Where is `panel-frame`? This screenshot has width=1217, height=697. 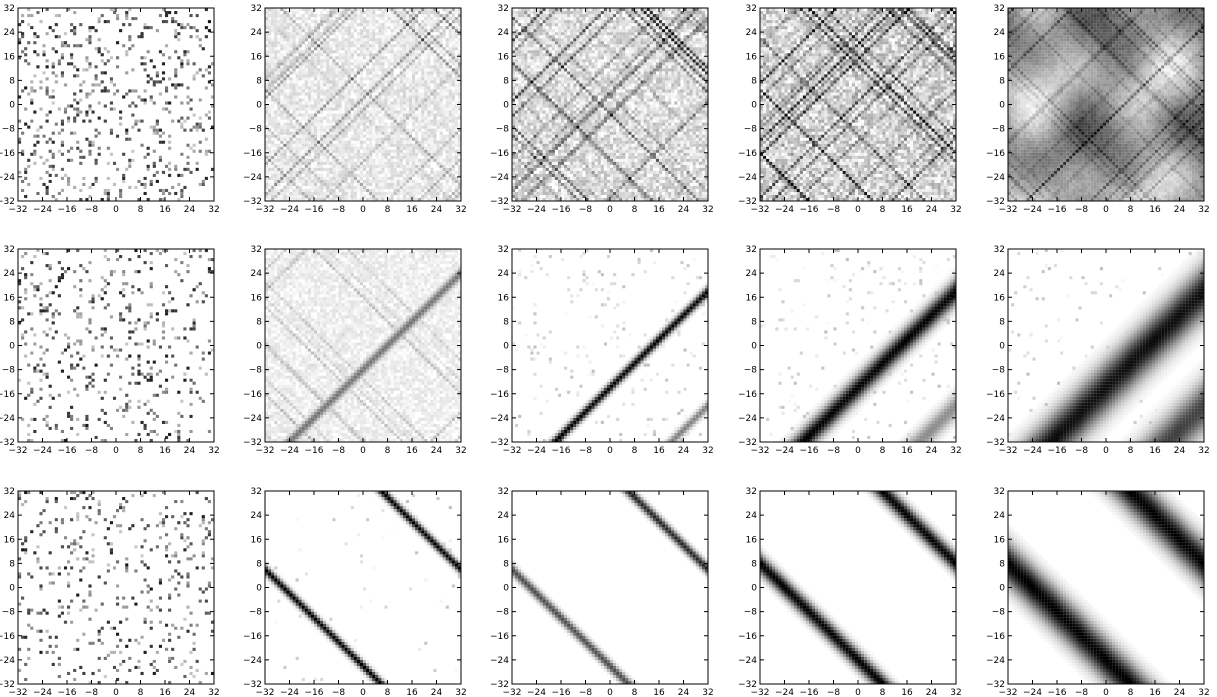
panel-frame is located at coordinates (116, 345).